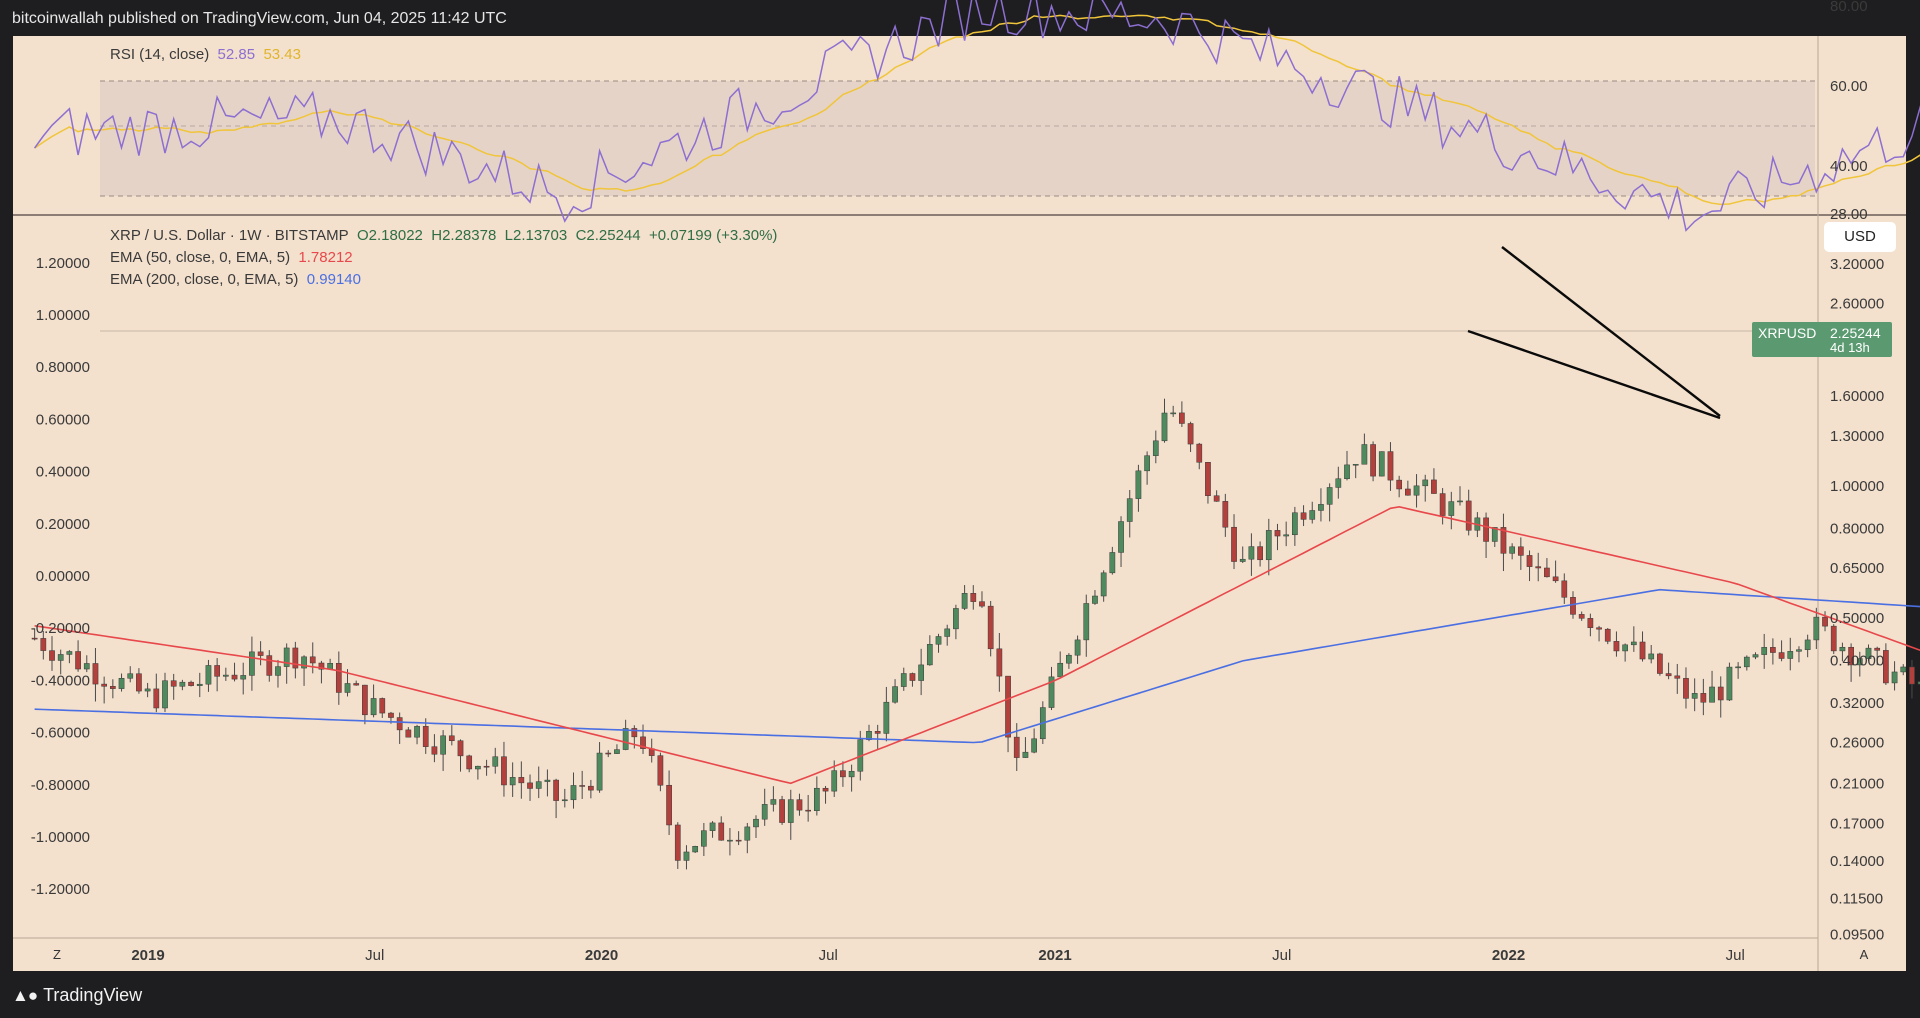 This screenshot has width=1920, height=1018. I want to click on ema50-legend: EMA (50, close, 0, EMA, 5) 1.78212, so click(231, 257).